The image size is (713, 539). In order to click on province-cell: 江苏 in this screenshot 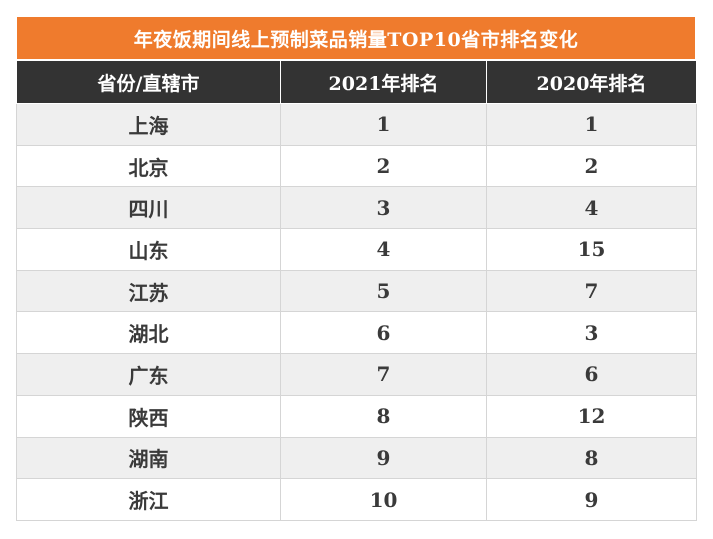, I will do `click(148, 291)`.